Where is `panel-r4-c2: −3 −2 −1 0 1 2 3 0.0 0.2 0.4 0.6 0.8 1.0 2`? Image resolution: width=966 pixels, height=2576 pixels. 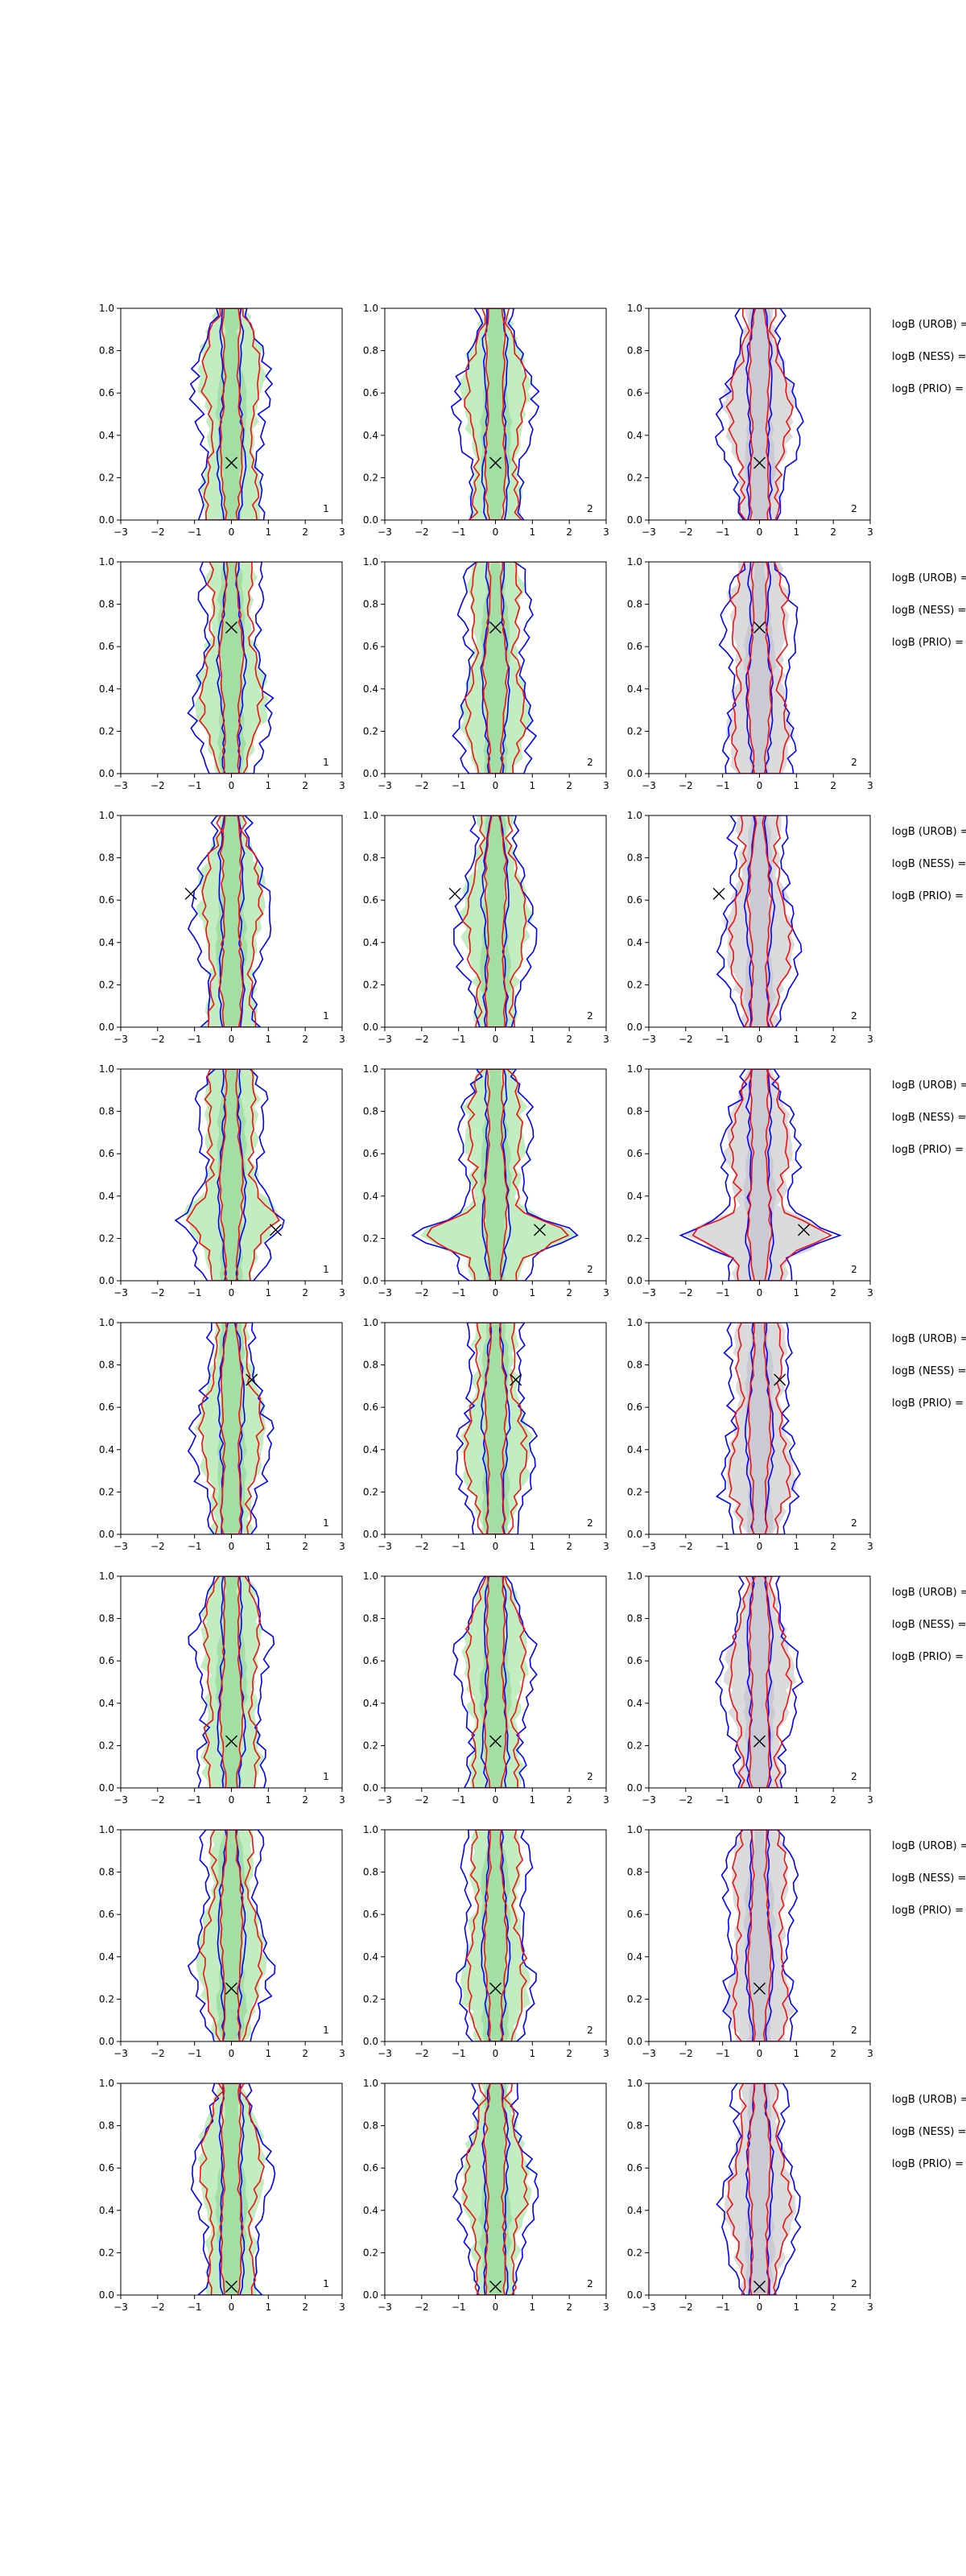
panel-r4-c2: −3 −2 −1 0 1 2 3 0.0 0.2 0.4 0.6 0.8 1.0 2 is located at coordinates (486, 1180).